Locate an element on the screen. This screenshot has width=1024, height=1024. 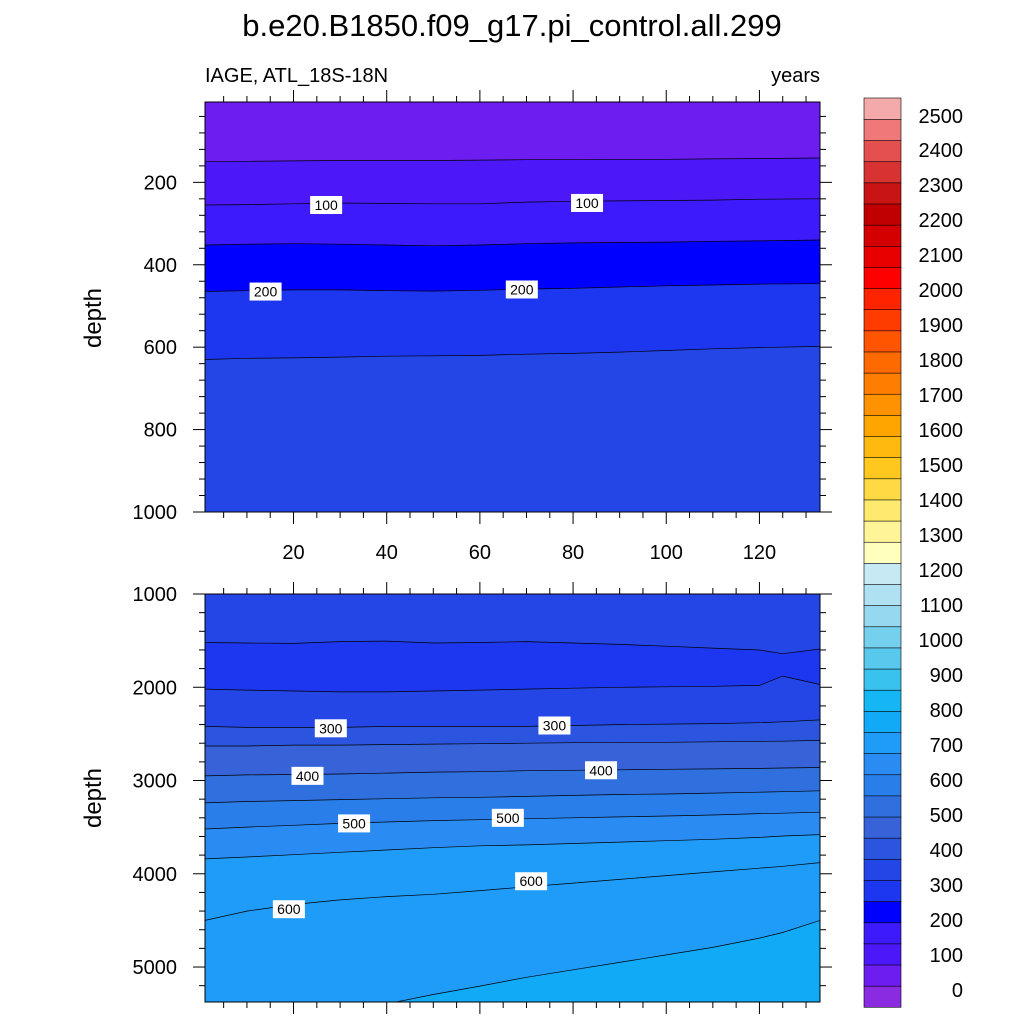
x-tick-label: 100 is located at coordinates (666, 553).